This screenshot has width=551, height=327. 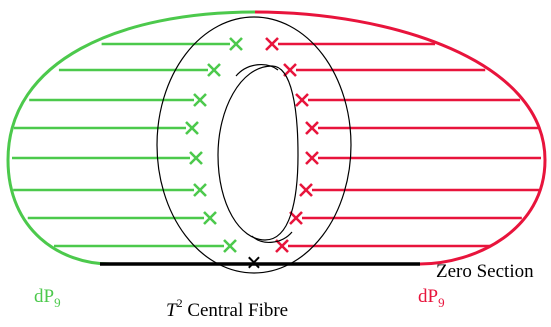 What do you see at coordinates (428, 296) in the screenshot?
I see `right-dp-text: dP` at bounding box center [428, 296].